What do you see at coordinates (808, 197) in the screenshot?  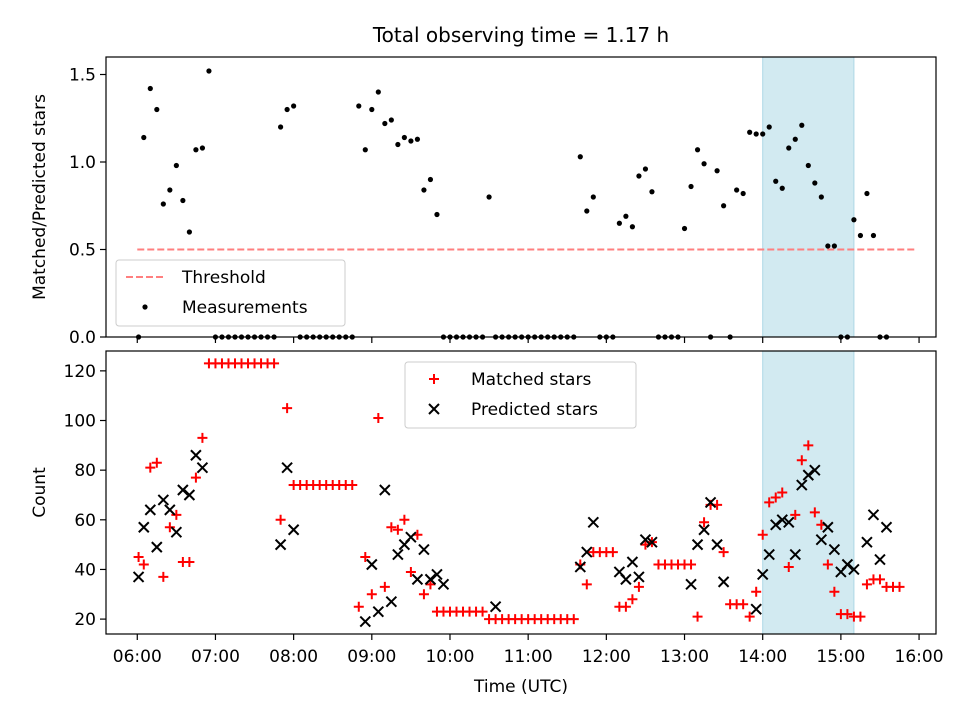 I see `highlight-span` at bounding box center [808, 197].